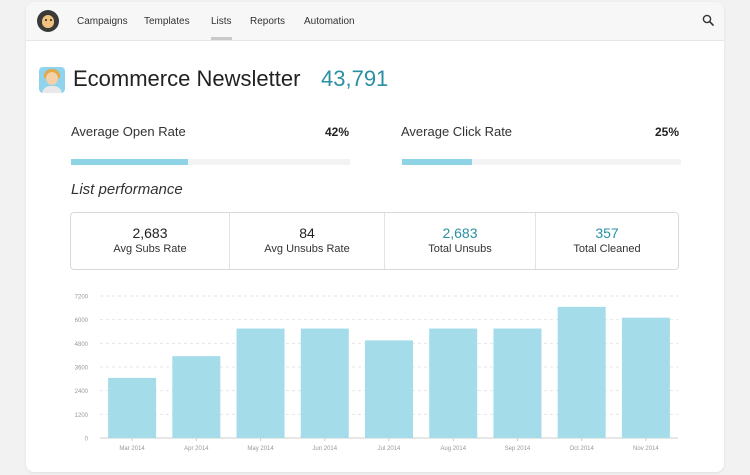 This screenshot has height=475, width=750. Describe the element at coordinates (187, 78) in the screenshot. I see `page-title: Ecommerce Newsletter` at that location.